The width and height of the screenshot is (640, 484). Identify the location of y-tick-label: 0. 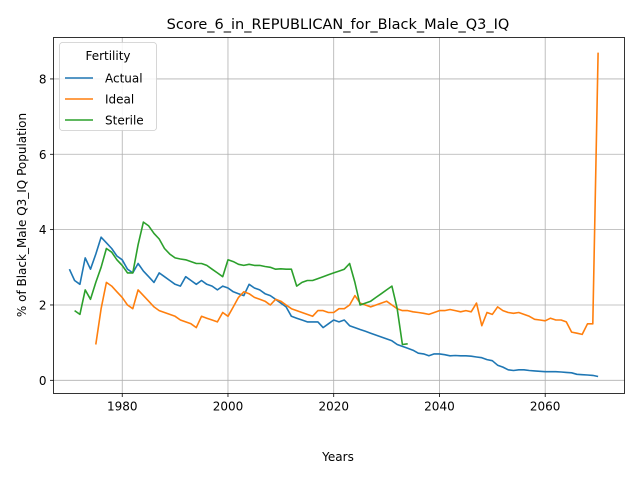
(43, 381).